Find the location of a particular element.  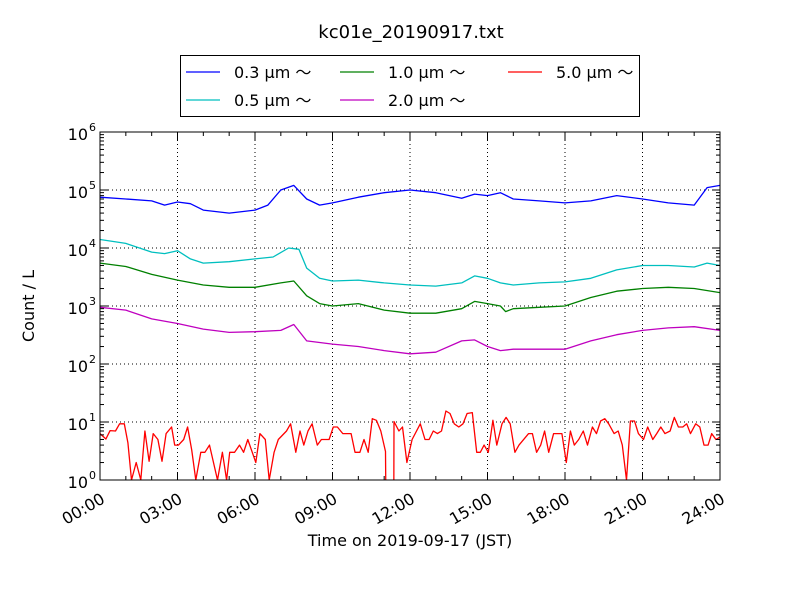

x-axis-label: Time on 2019-09-17 (JST) is located at coordinates (409, 540).